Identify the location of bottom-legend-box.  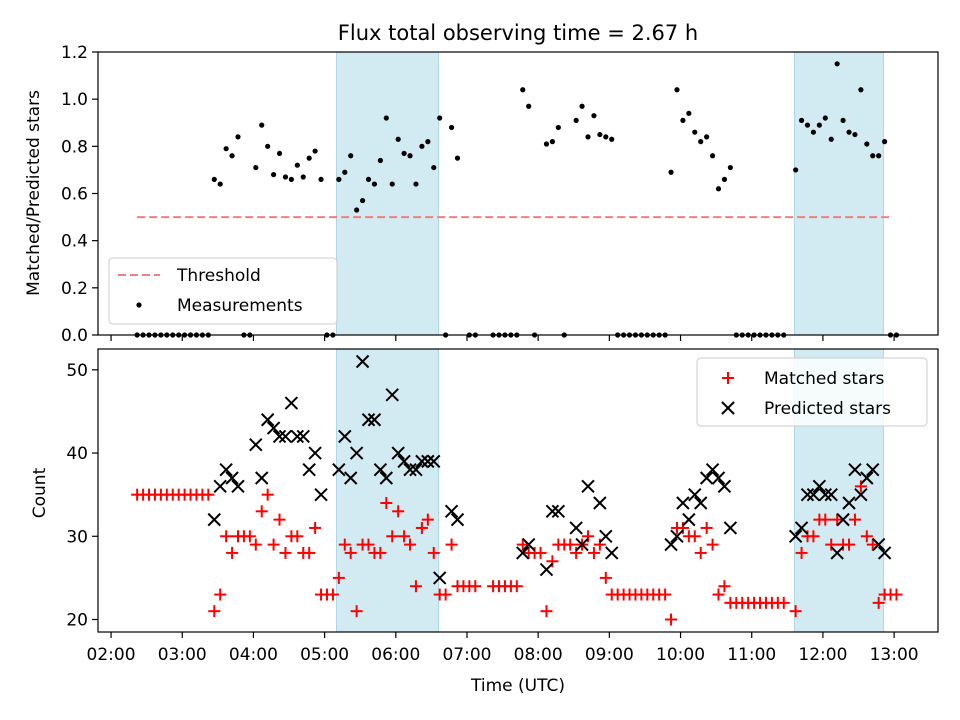
(812, 392).